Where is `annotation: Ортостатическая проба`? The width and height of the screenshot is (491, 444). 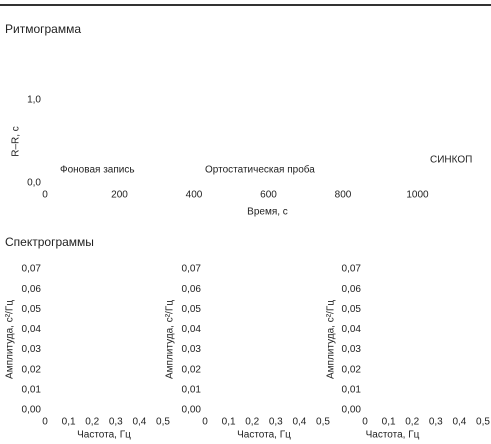
annotation: Ортостатическая проба is located at coordinates (260, 170).